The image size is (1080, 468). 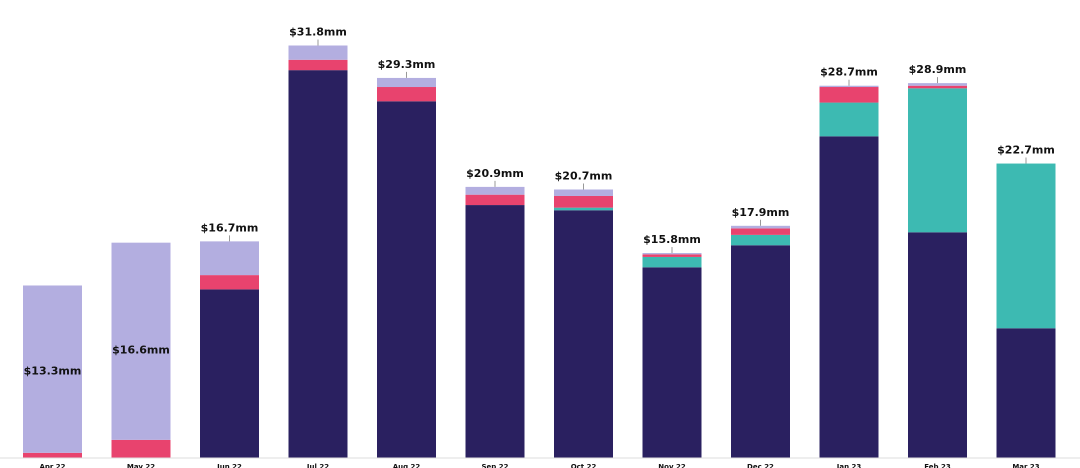 I want to click on total-label: $20.7mm, so click(x=584, y=175).